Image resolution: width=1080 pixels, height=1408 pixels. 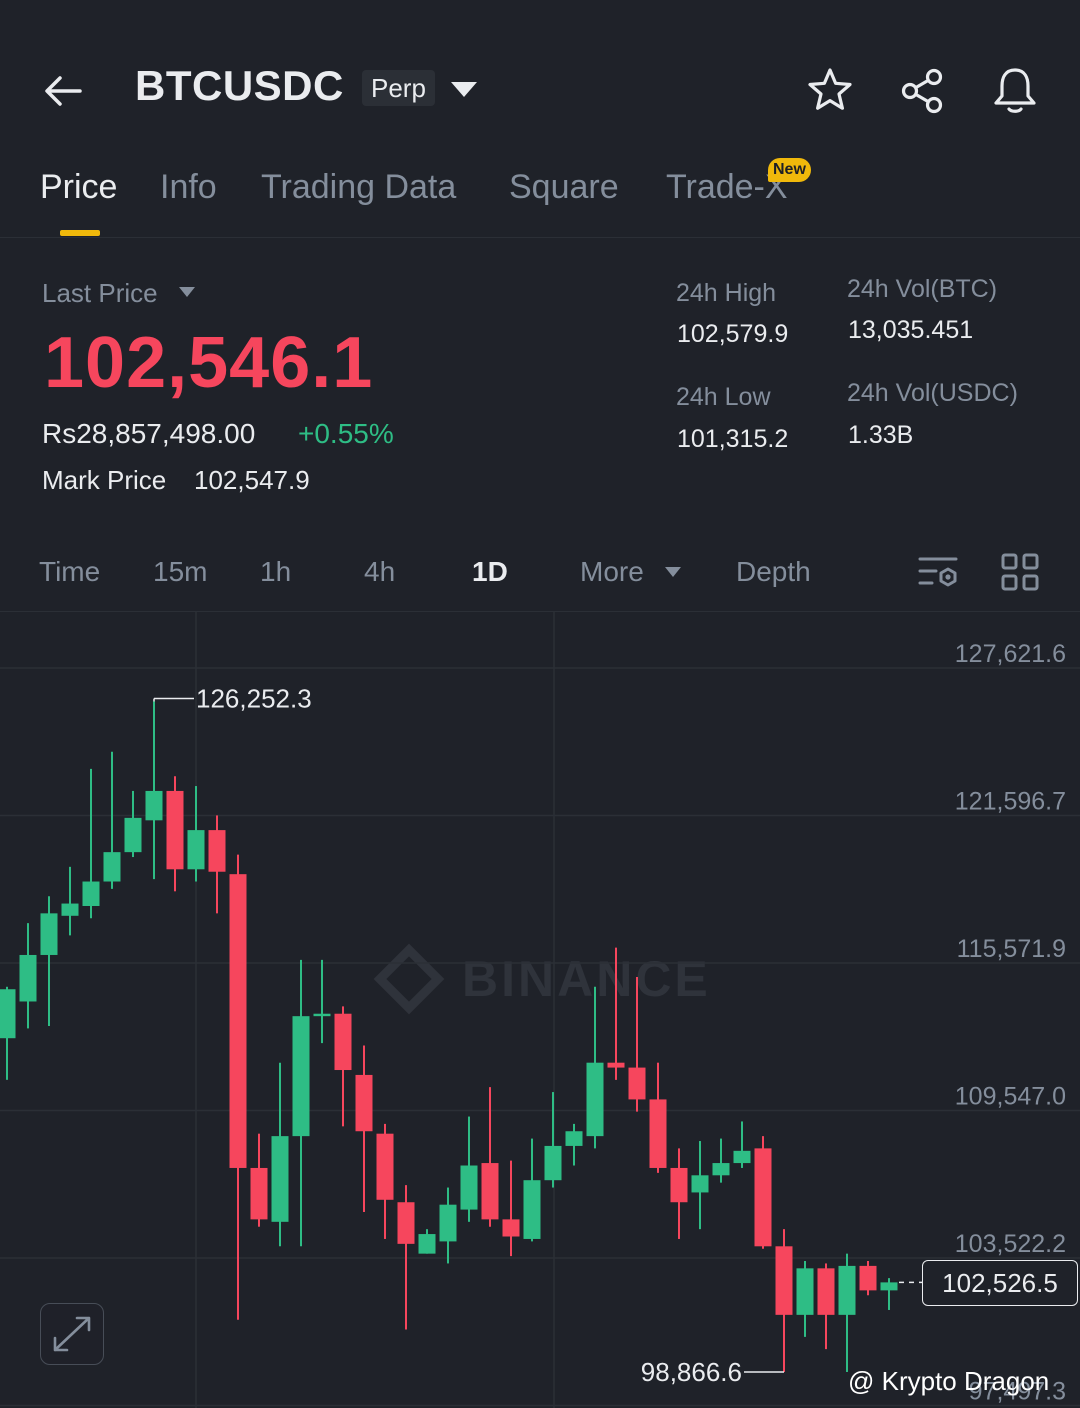 What do you see at coordinates (922, 289) in the screenshot?
I see `vol-btc-label: 24h Vol(BTC)` at bounding box center [922, 289].